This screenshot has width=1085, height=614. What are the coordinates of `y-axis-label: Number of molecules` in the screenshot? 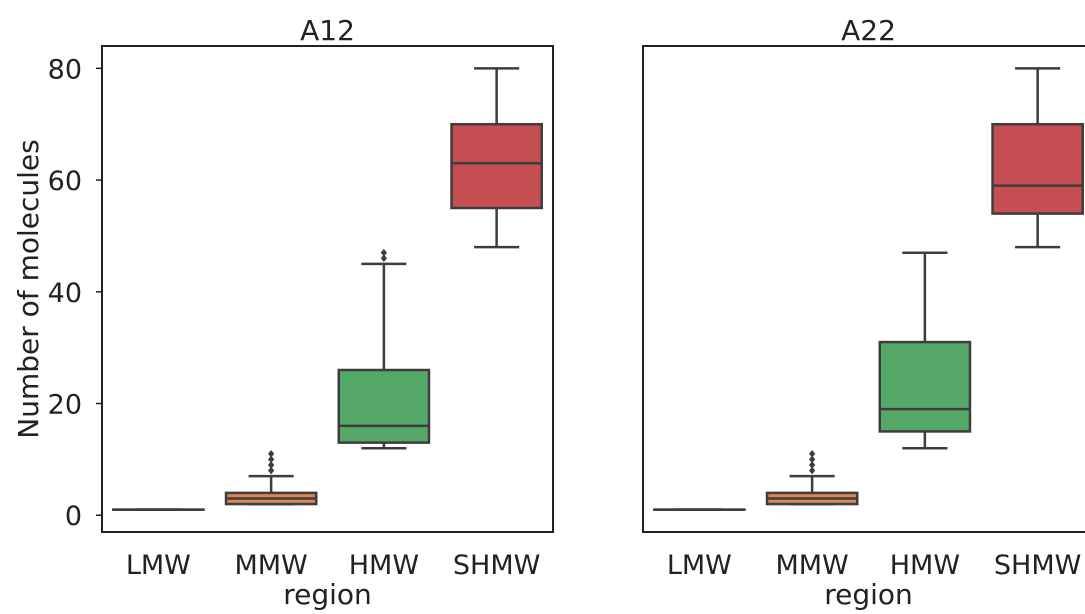 It's located at (28, 288).